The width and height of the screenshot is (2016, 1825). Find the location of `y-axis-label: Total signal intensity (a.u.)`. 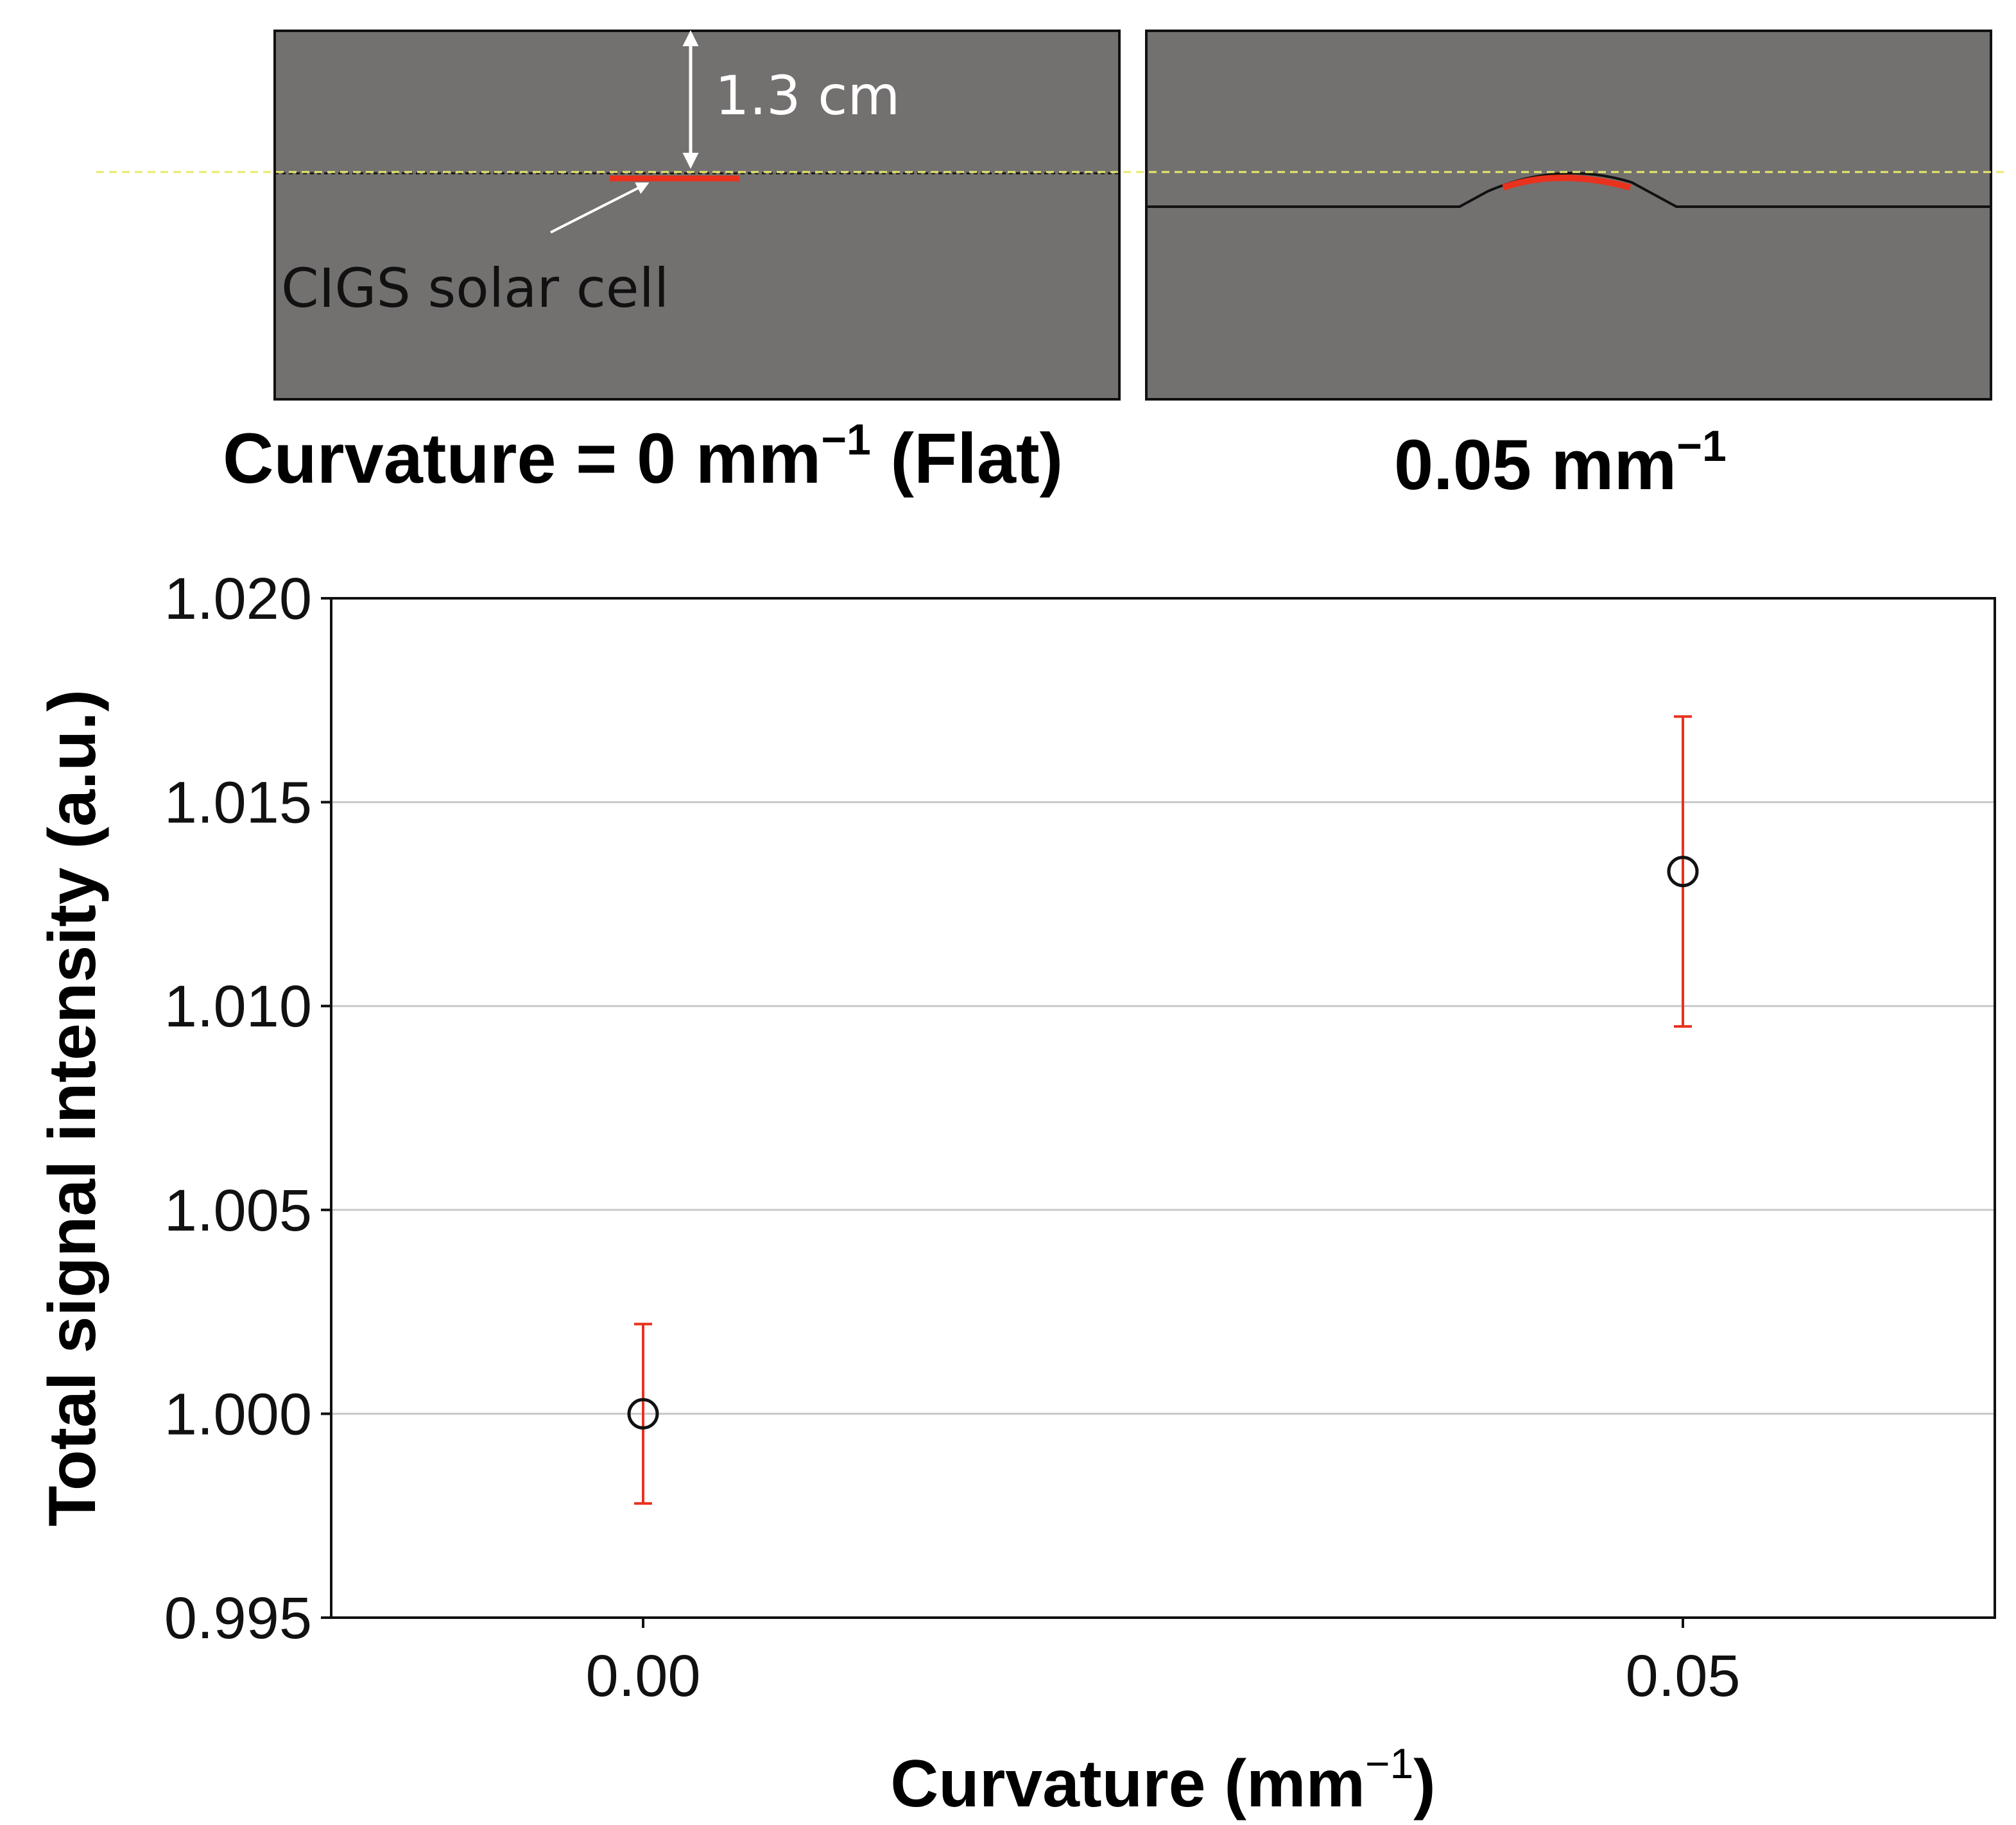

y-axis-label: Total signal intensity (a.u.) is located at coordinates (72, 1108).